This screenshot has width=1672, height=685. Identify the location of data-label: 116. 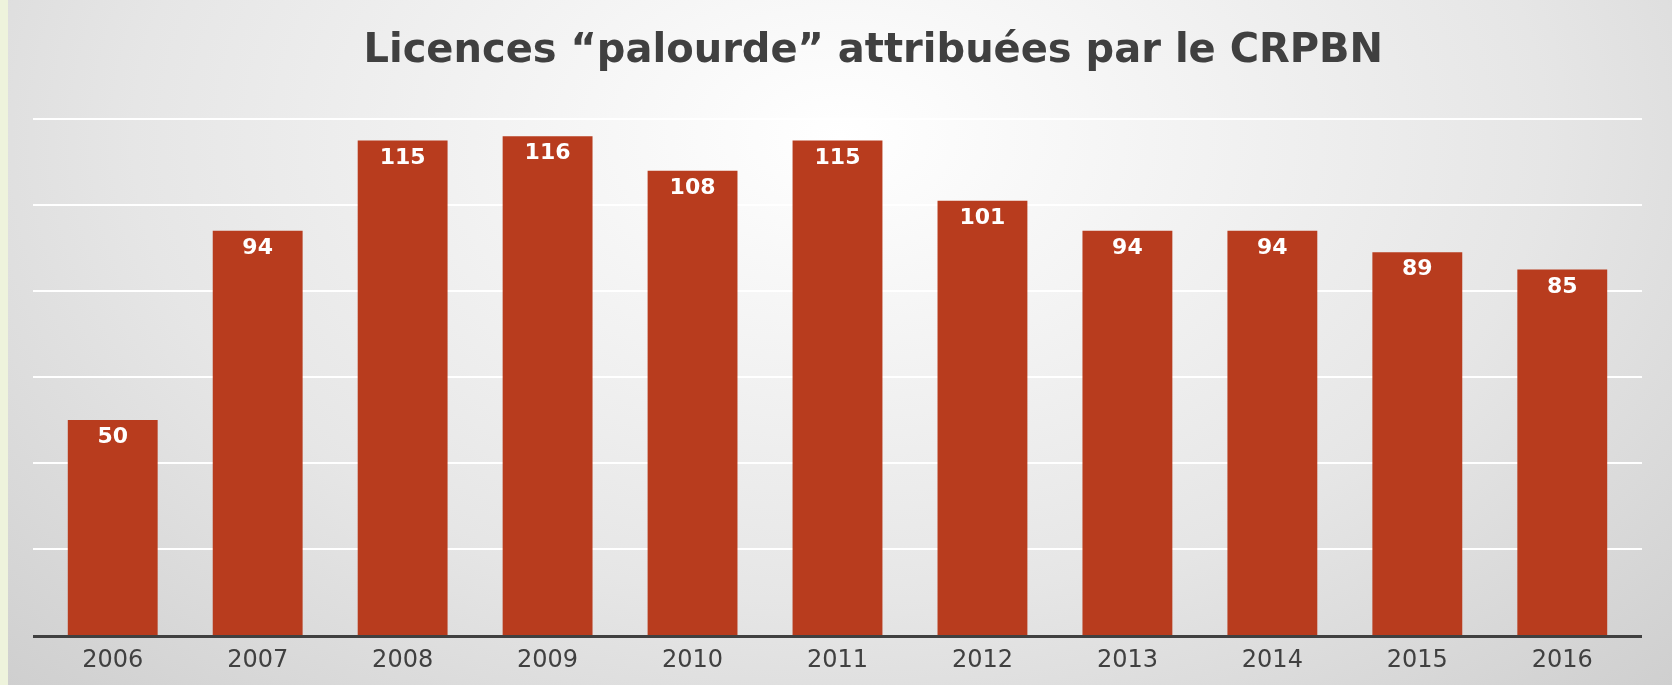
(547, 152).